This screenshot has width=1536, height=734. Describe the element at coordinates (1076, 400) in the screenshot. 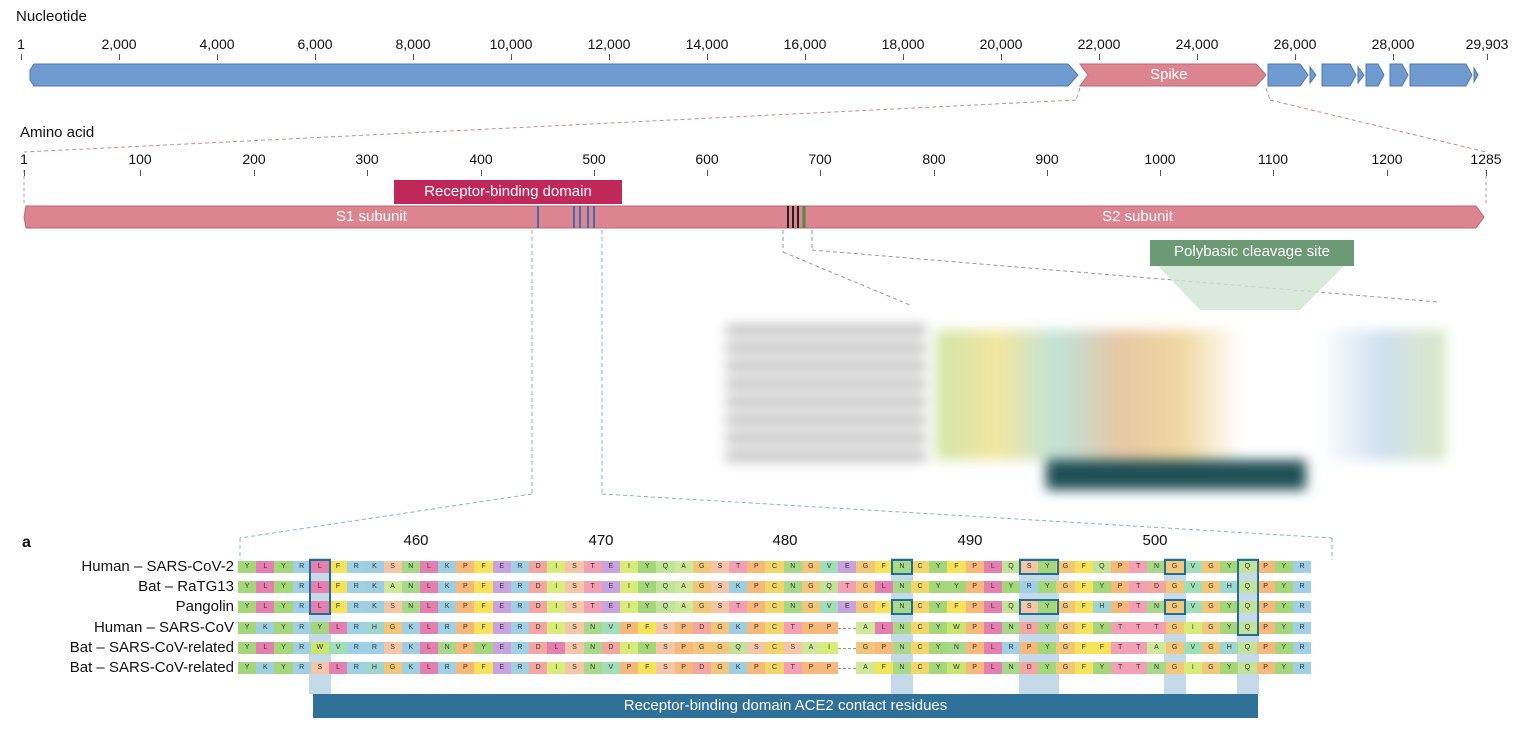

I see `blurred-cleavage-alignment` at that location.